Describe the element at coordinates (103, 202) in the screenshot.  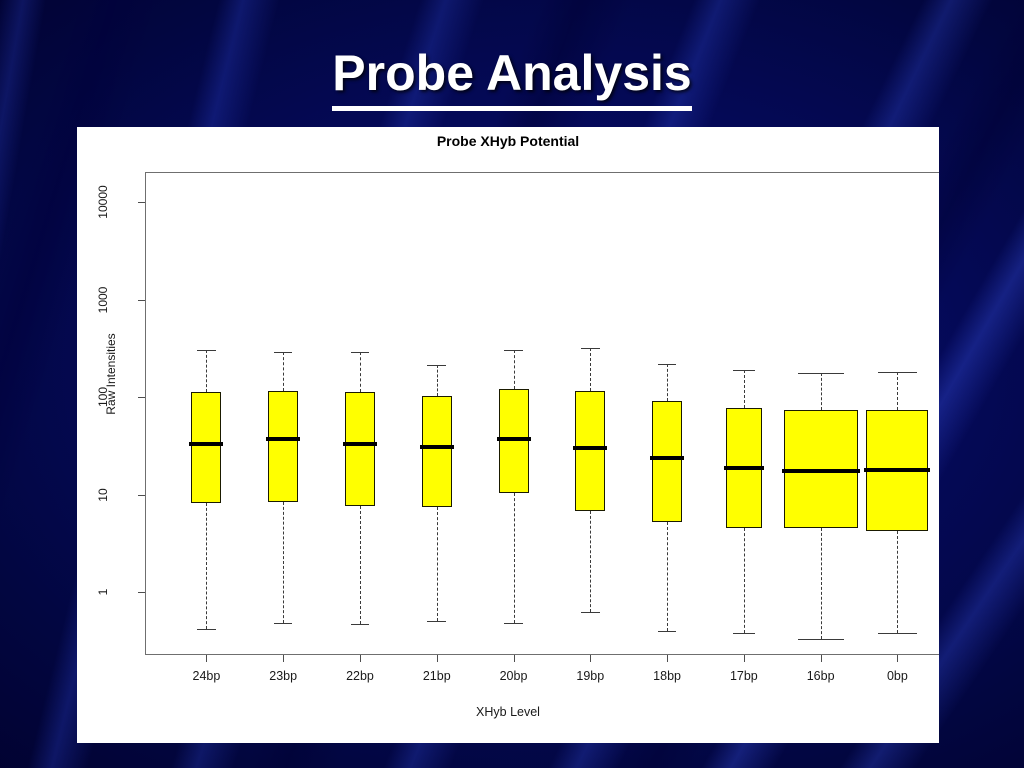
I see `y-tick-label: 10000` at that location.